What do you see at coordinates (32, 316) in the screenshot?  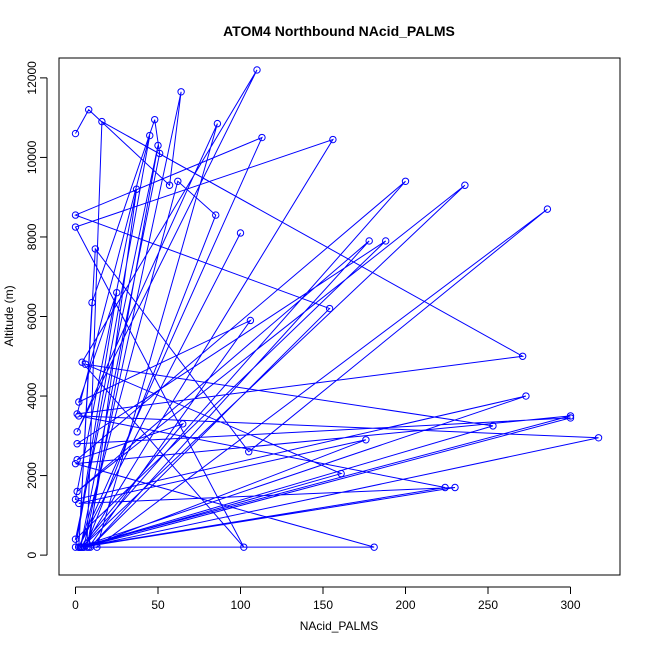 I see `y-tick-label: 6000` at bounding box center [32, 316].